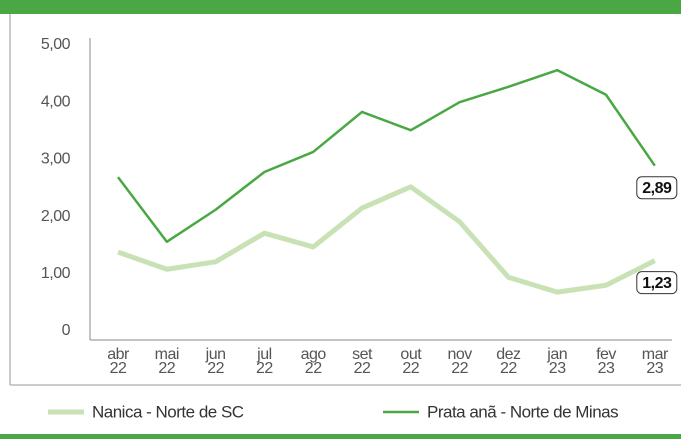  Describe the element at coordinates (56, 273) in the screenshot. I see `y-tick-label: 1,00` at that location.